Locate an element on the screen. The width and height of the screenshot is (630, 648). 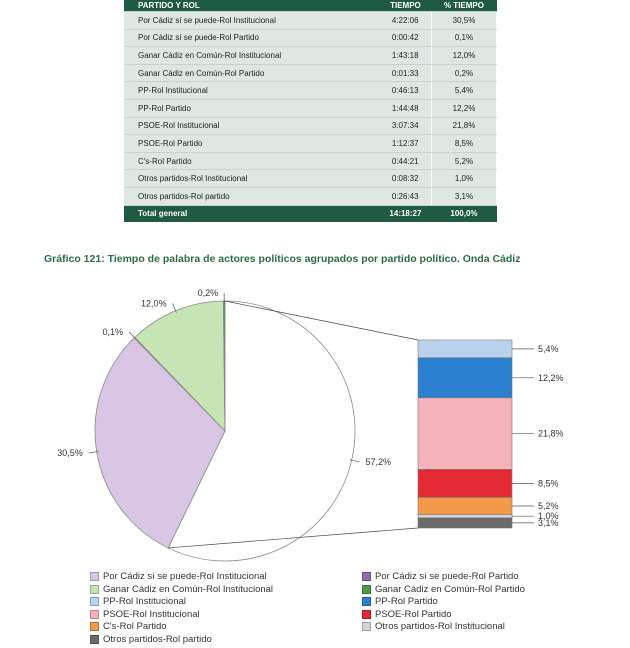
table-row: PSOE-Rol Institucional 3:07:34 21,8% is located at coordinates (311, 126).